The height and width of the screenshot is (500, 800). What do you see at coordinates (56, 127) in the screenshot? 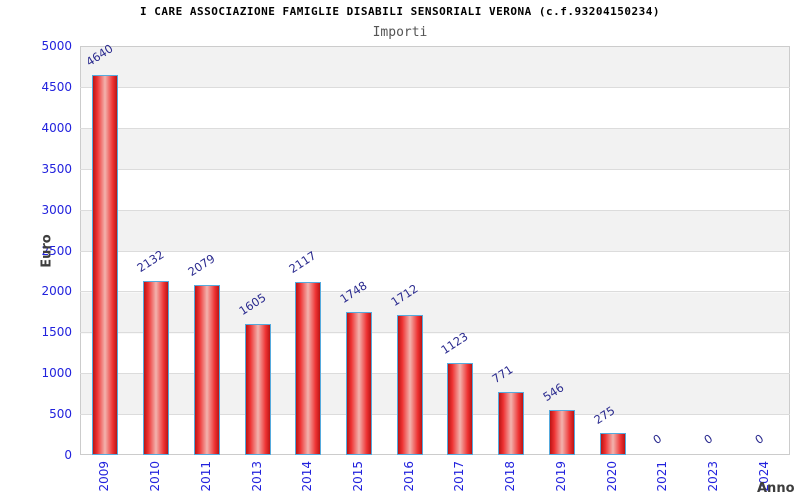
I see `y-tick-label: 4000` at bounding box center [56, 127].